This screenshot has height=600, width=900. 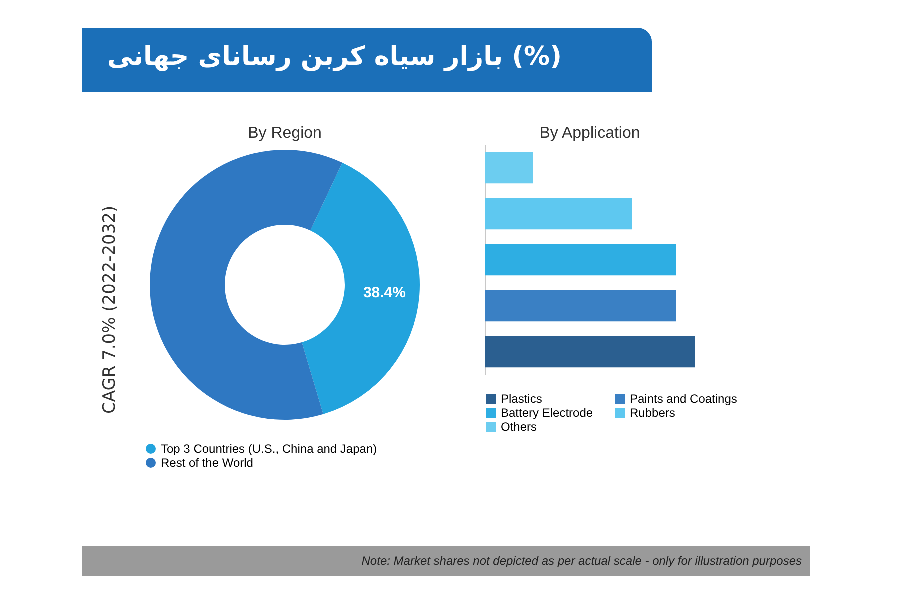 What do you see at coordinates (684, 399) in the screenshot?
I see `legend-label: Paints and Coatings` at bounding box center [684, 399].